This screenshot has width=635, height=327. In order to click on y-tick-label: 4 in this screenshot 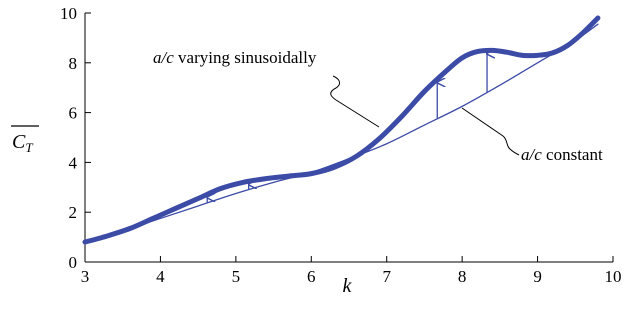, I will do `click(73, 162)`.